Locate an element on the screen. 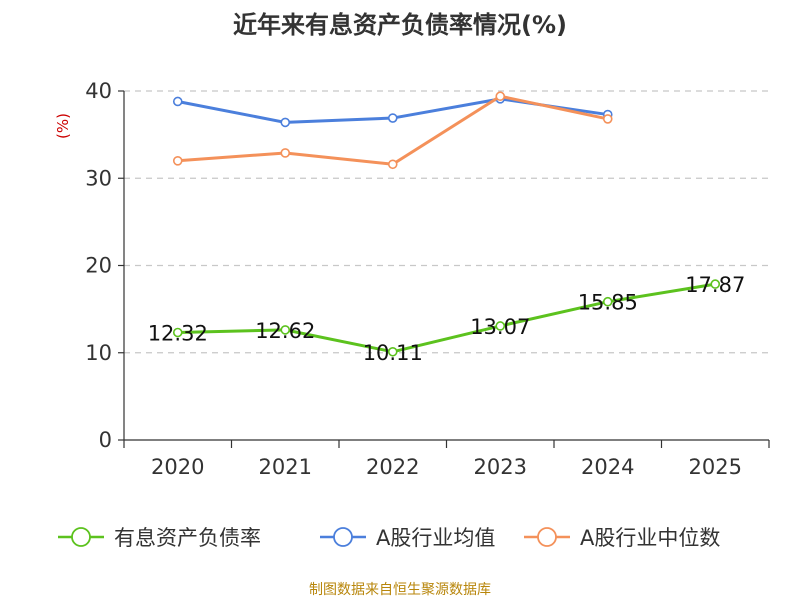 This screenshot has height=600, width=800. x-tick-label: 2021 is located at coordinates (285, 467).